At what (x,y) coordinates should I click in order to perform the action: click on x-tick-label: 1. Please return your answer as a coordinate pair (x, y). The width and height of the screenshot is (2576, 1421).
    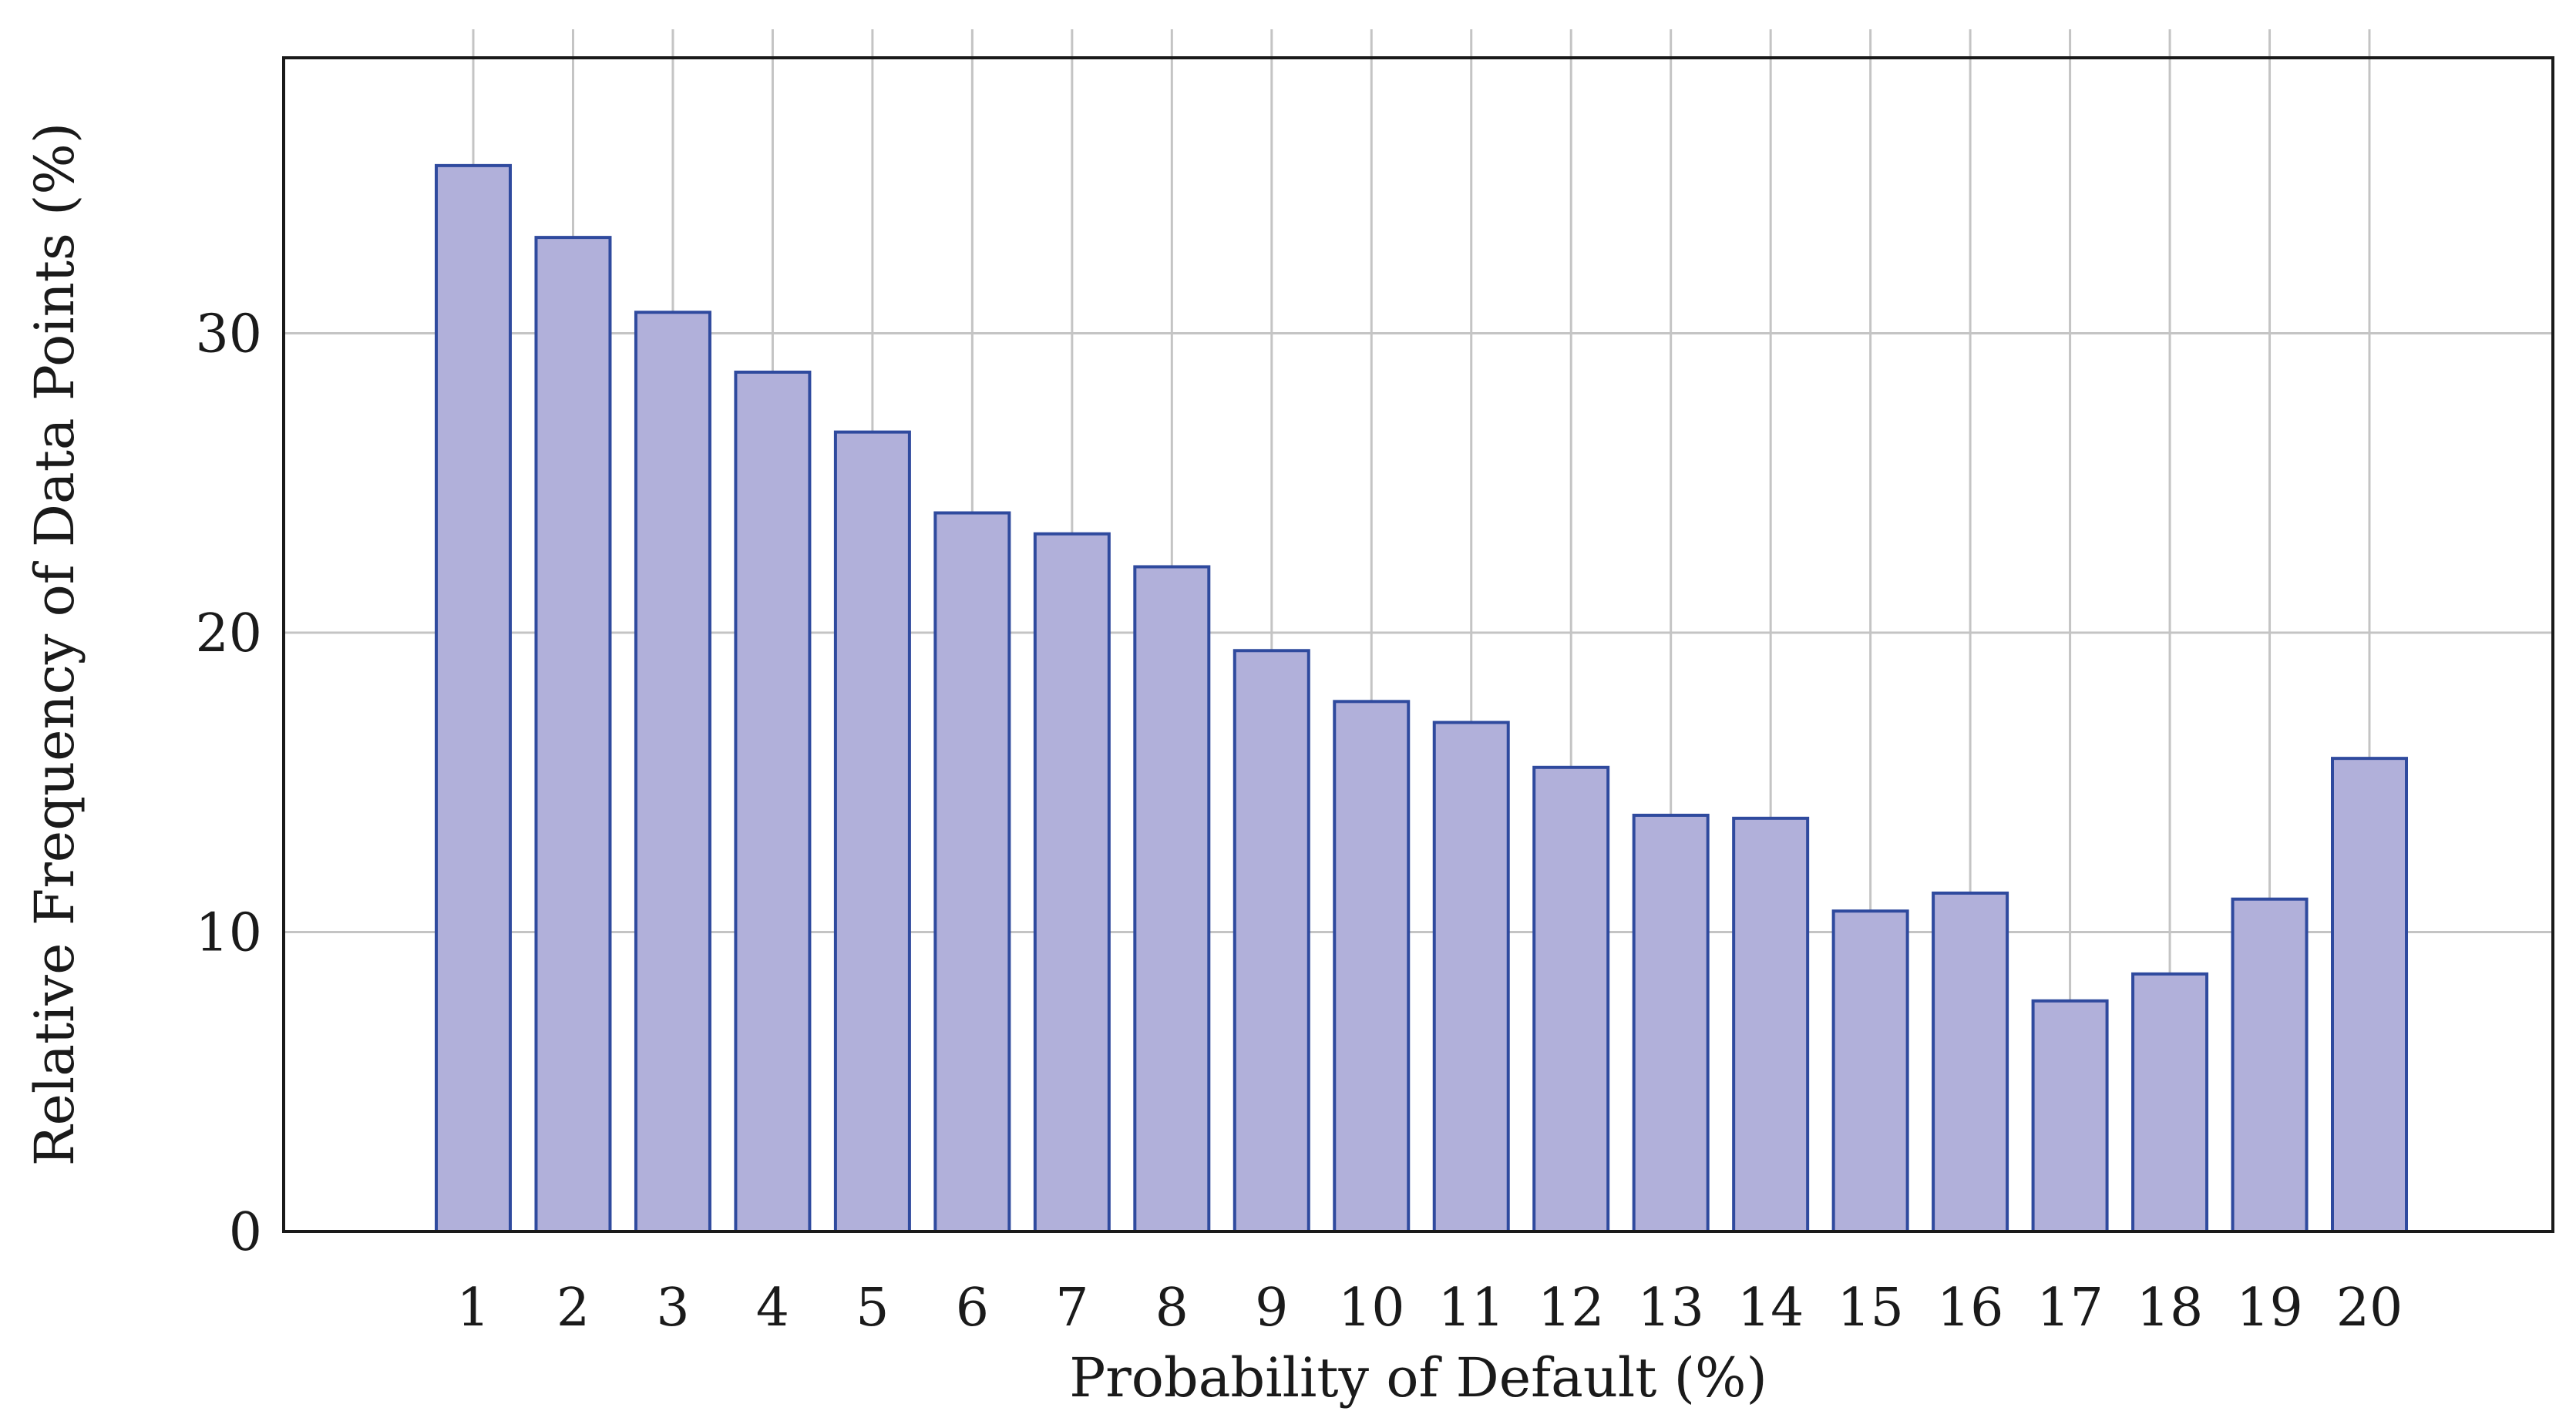
    Looking at the image, I should click on (472, 1308).